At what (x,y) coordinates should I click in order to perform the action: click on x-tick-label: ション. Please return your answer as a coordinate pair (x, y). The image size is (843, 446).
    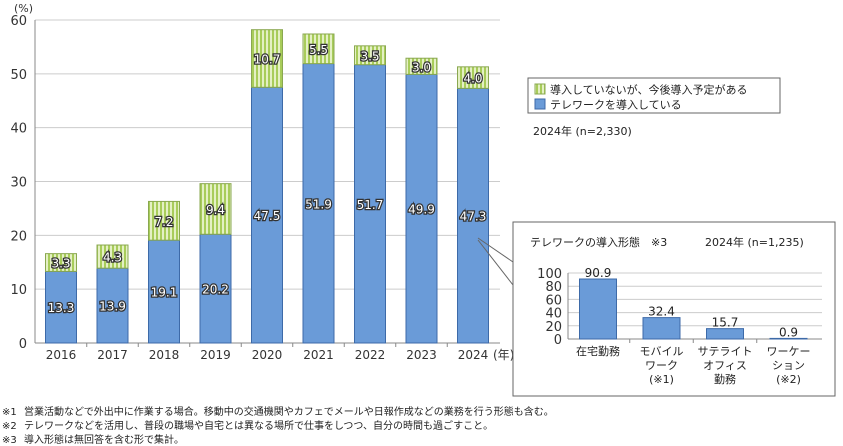
    Looking at the image, I should click on (788, 365).